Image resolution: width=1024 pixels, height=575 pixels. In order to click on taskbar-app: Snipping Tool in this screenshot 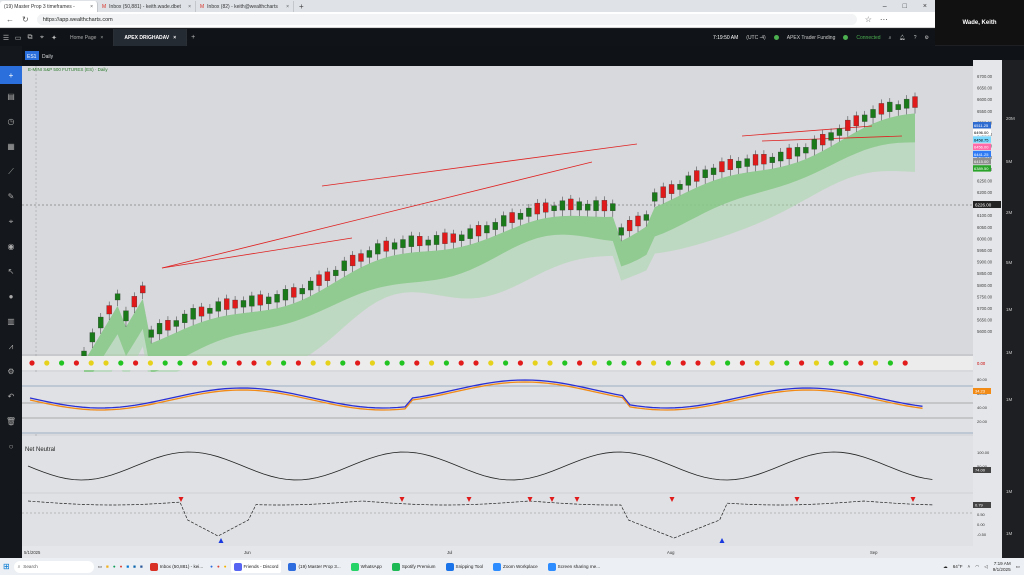, I will do `click(465, 566)`.